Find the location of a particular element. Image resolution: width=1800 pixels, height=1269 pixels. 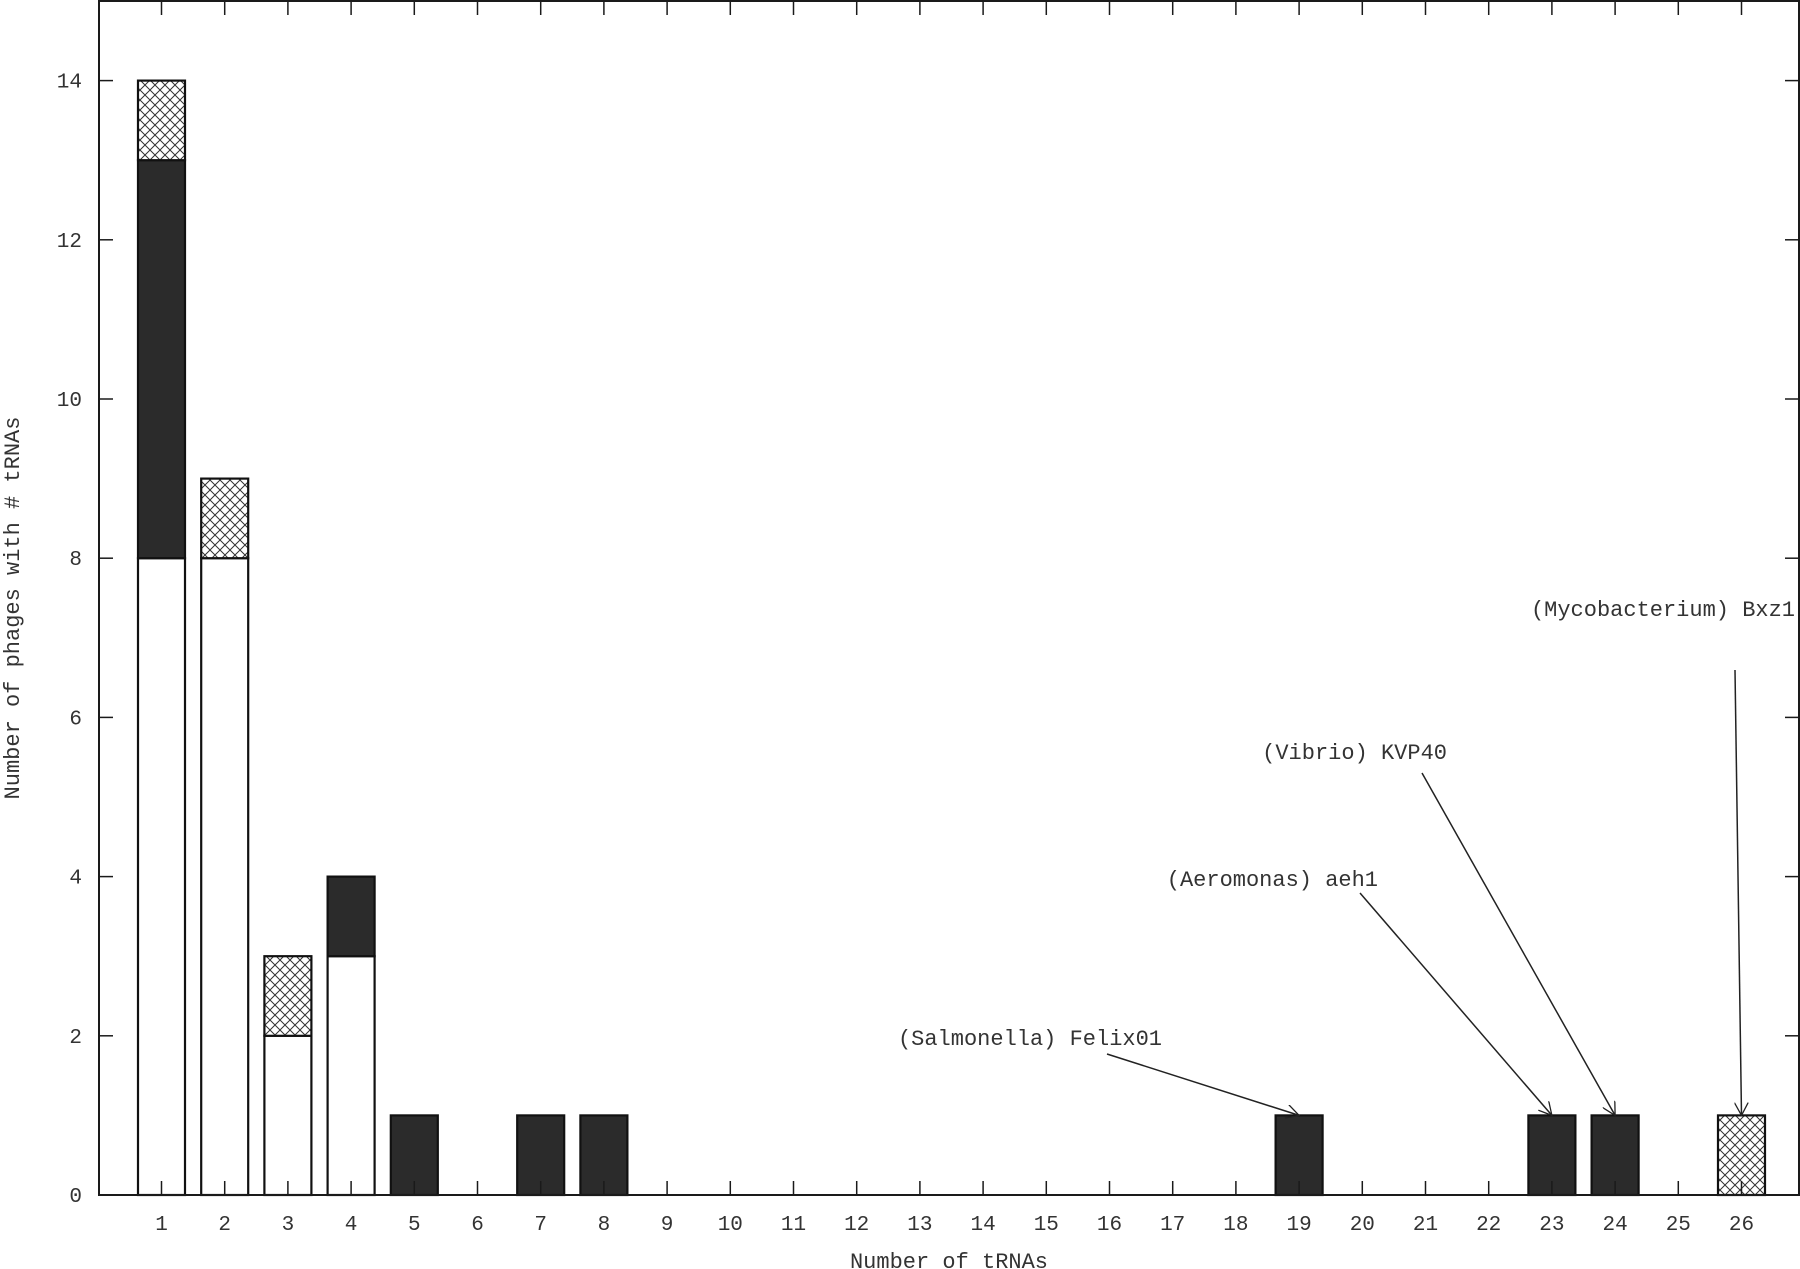

y-tick-label: 12 is located at coordinates (69, 242).